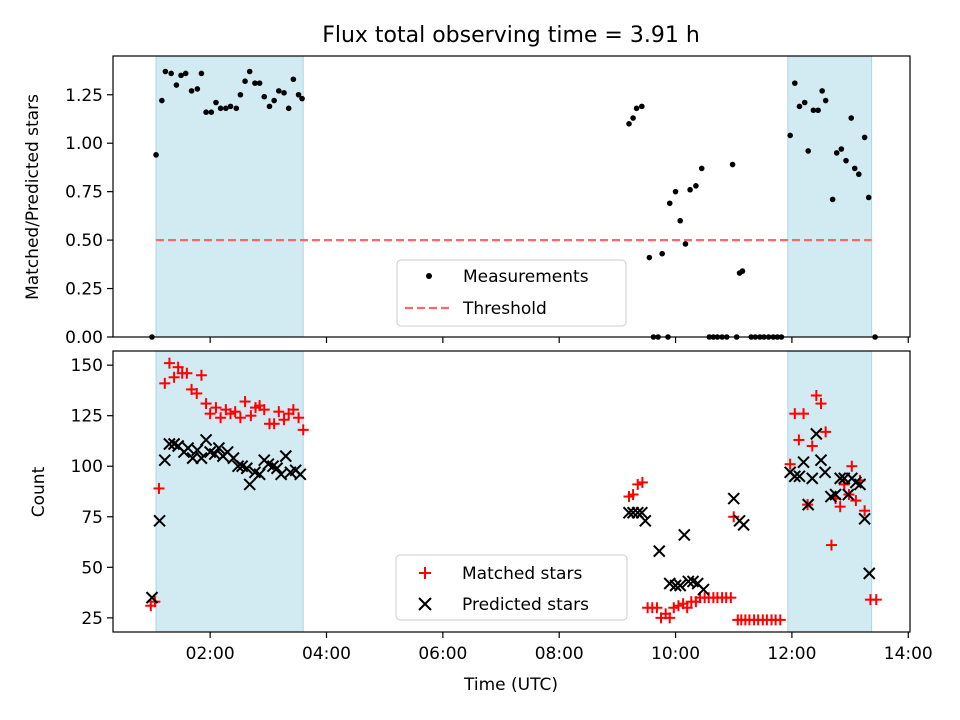 This screenshot has width=960, height=720. I want to click on bottom-xtick-label: 06:00, so click(442, 654).